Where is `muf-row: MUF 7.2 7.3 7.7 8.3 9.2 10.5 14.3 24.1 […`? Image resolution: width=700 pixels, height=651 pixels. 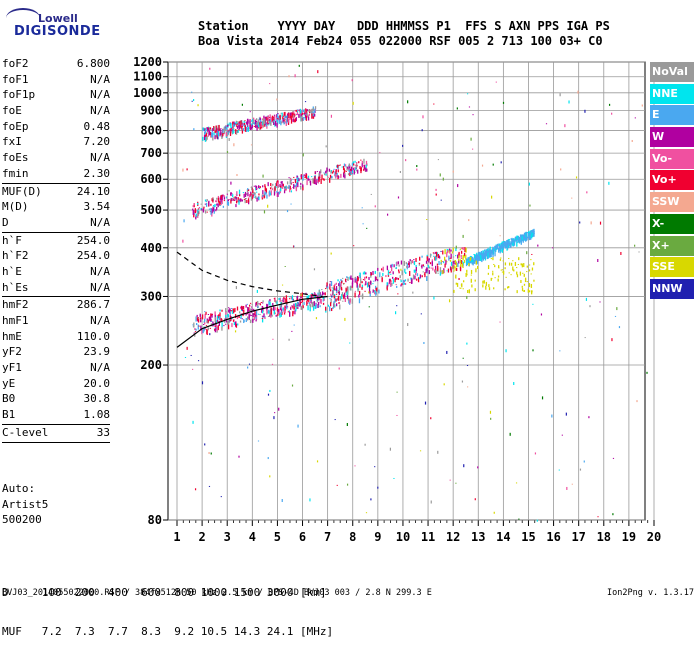
muf-row: MUF 7.2 7.3 7.7 8.3 9.2 10.5 14.3 24.1 [… is located at coordinates (167, 631).